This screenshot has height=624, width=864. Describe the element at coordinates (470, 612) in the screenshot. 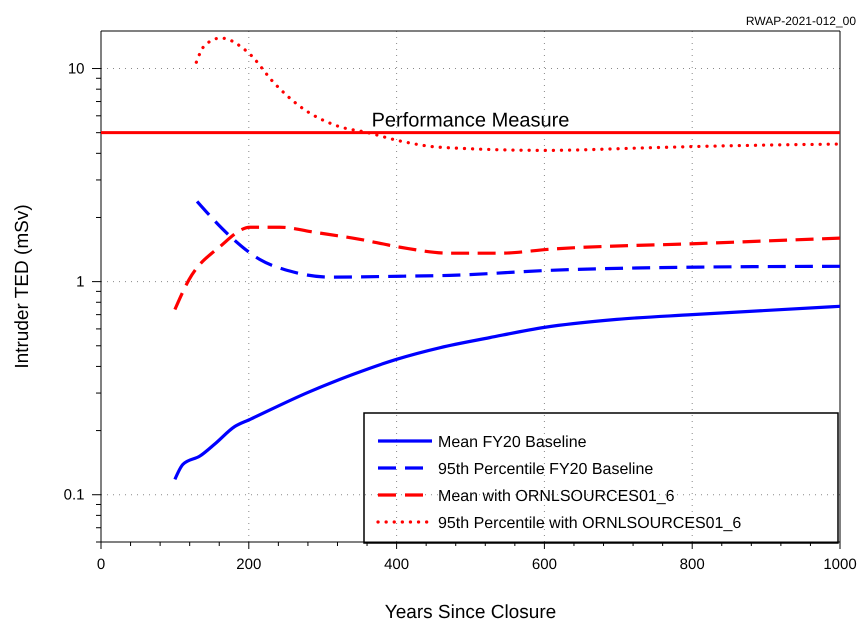

I see `x-axis-title: Years Since Closure` at that location.